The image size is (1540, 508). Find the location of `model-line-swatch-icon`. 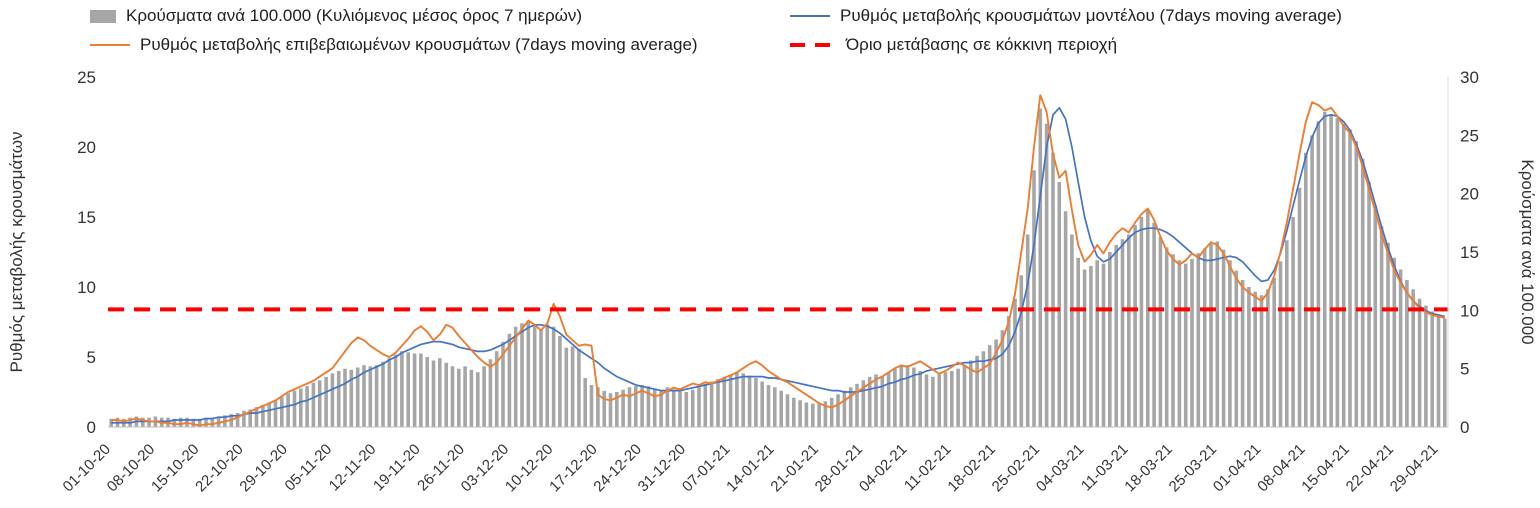

model-line-swatch-icon is located at coordinates (810, 16).